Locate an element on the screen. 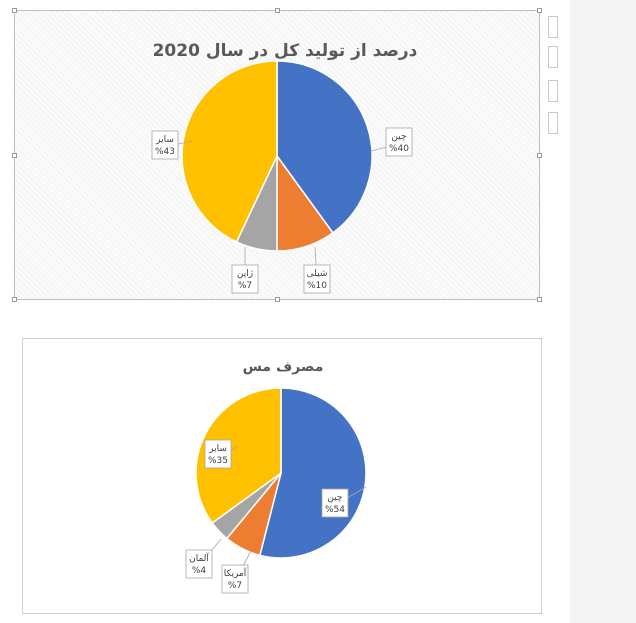  data-label-value: %35 is located at coordinates (218, 461).